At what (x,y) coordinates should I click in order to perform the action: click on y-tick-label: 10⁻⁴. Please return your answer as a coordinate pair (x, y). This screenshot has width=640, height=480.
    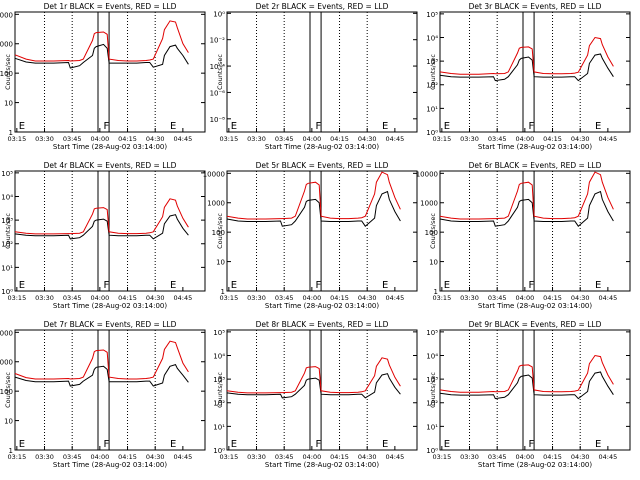
    Looking at the image, I should click on (218, 67).